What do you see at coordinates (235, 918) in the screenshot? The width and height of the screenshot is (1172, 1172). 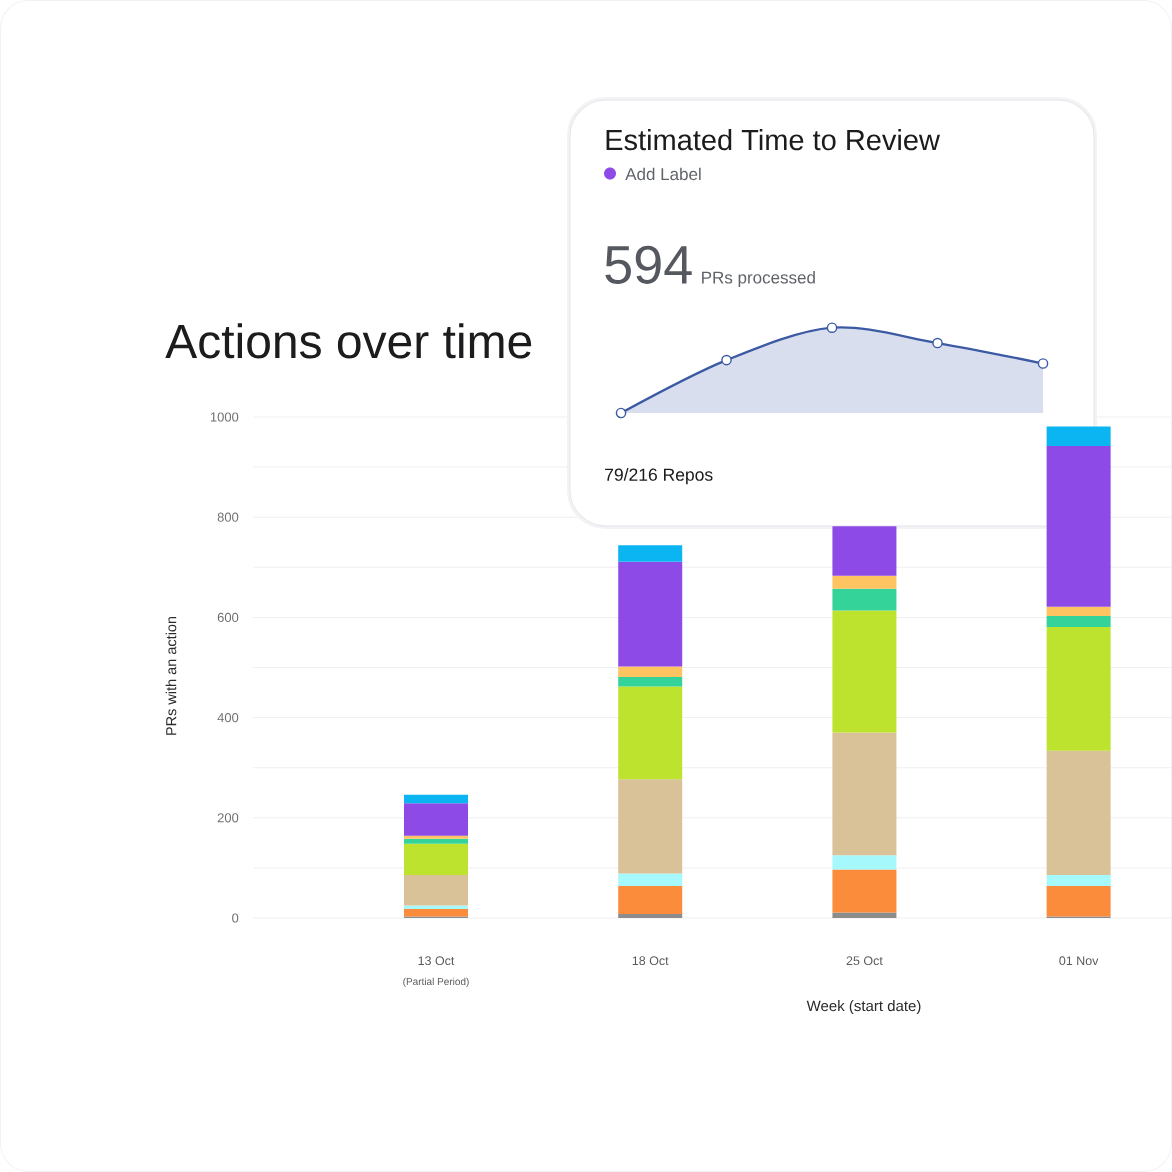 I see `y-tick-label: 0` at bounding box center [235, 918].